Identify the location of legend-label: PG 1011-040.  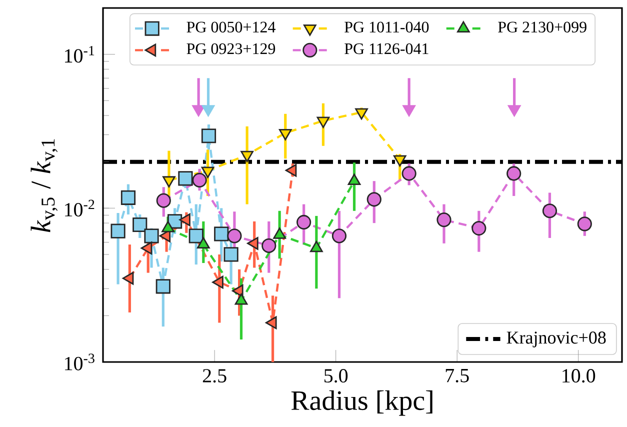
(386, 27).